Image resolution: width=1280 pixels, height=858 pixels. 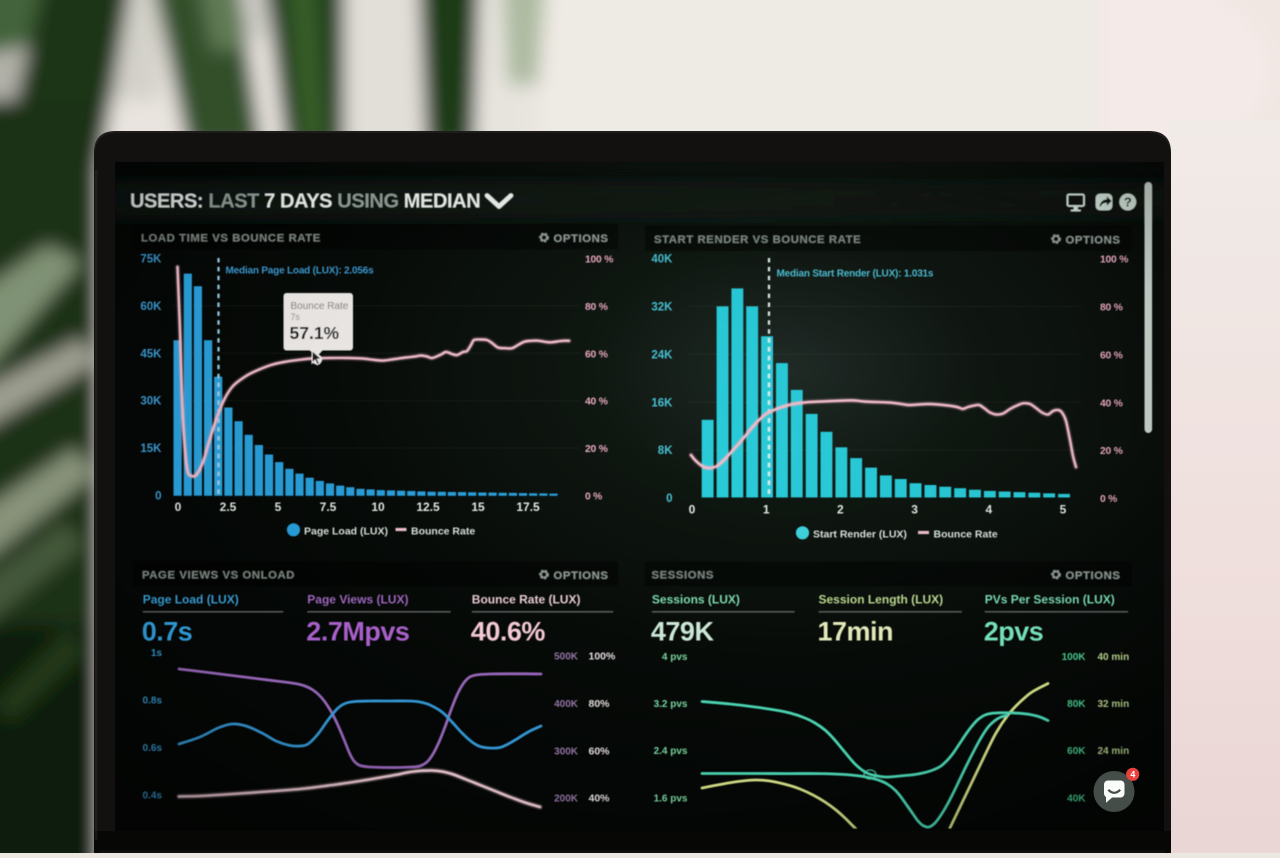 What do you see at coordinates (1132, 775) in the screenshot?
I see `svg-text: 4` at bounding box center [1132, 775].